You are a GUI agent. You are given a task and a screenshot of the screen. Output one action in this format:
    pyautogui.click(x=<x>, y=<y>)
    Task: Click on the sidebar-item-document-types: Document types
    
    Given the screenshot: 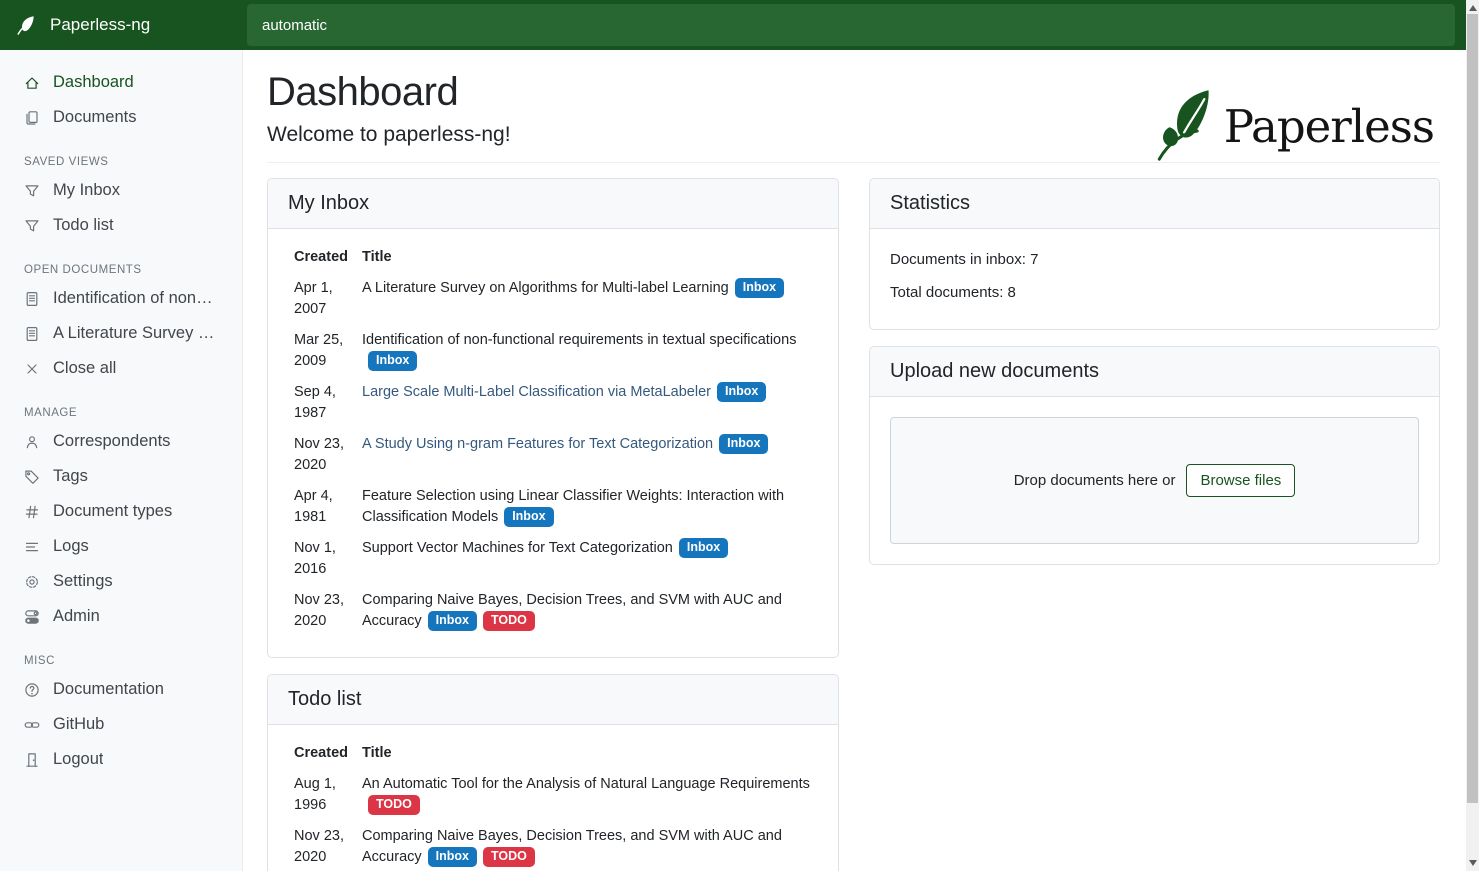 What is the action you would take?
    pyautogui.click(x=121, y=511)
    